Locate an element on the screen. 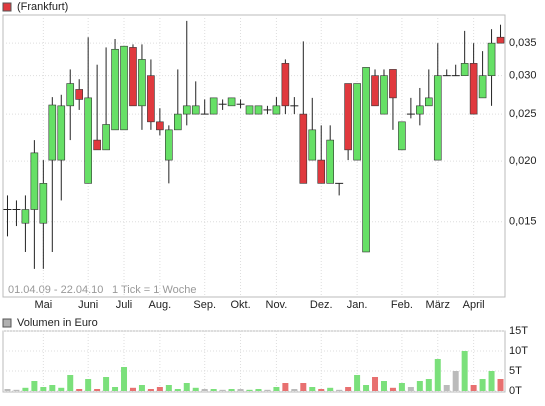  legend-label: Volumen in Euro is located at coordinates (57, 323).